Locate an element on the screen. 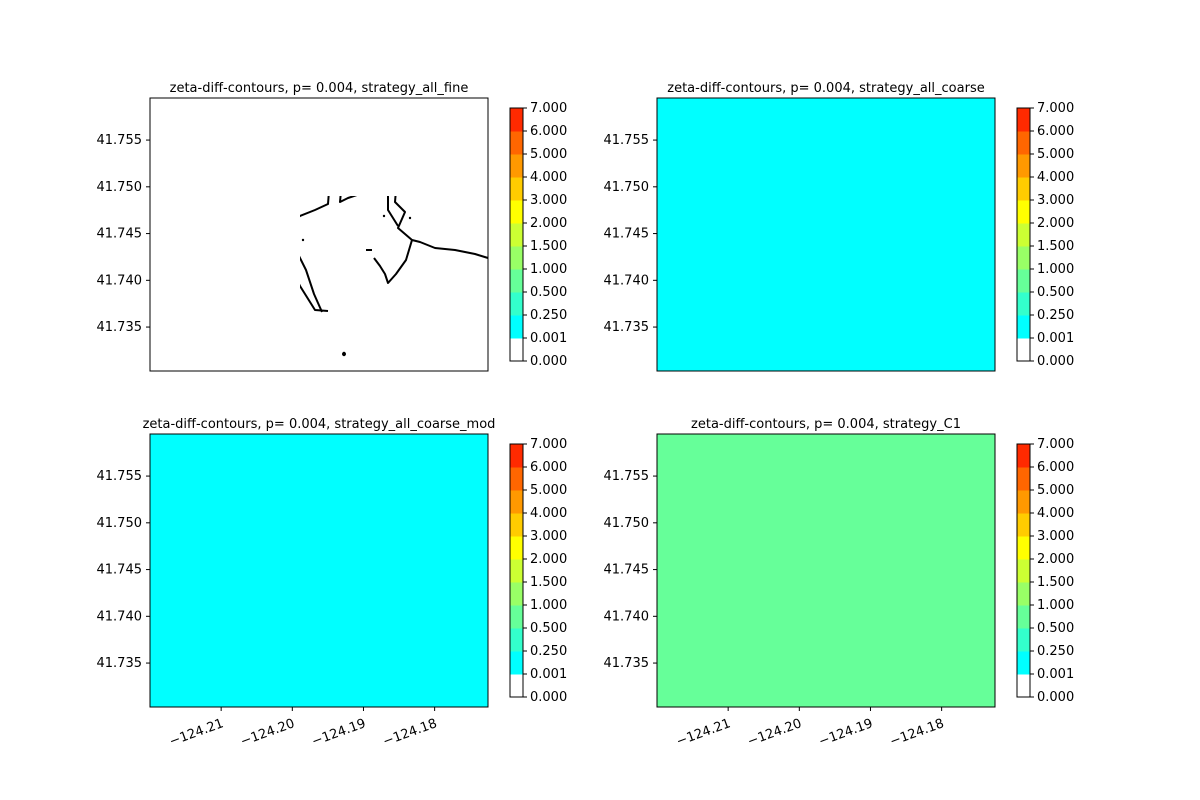  x-tick-label: −124.18 is located at coordinates (917, 732).